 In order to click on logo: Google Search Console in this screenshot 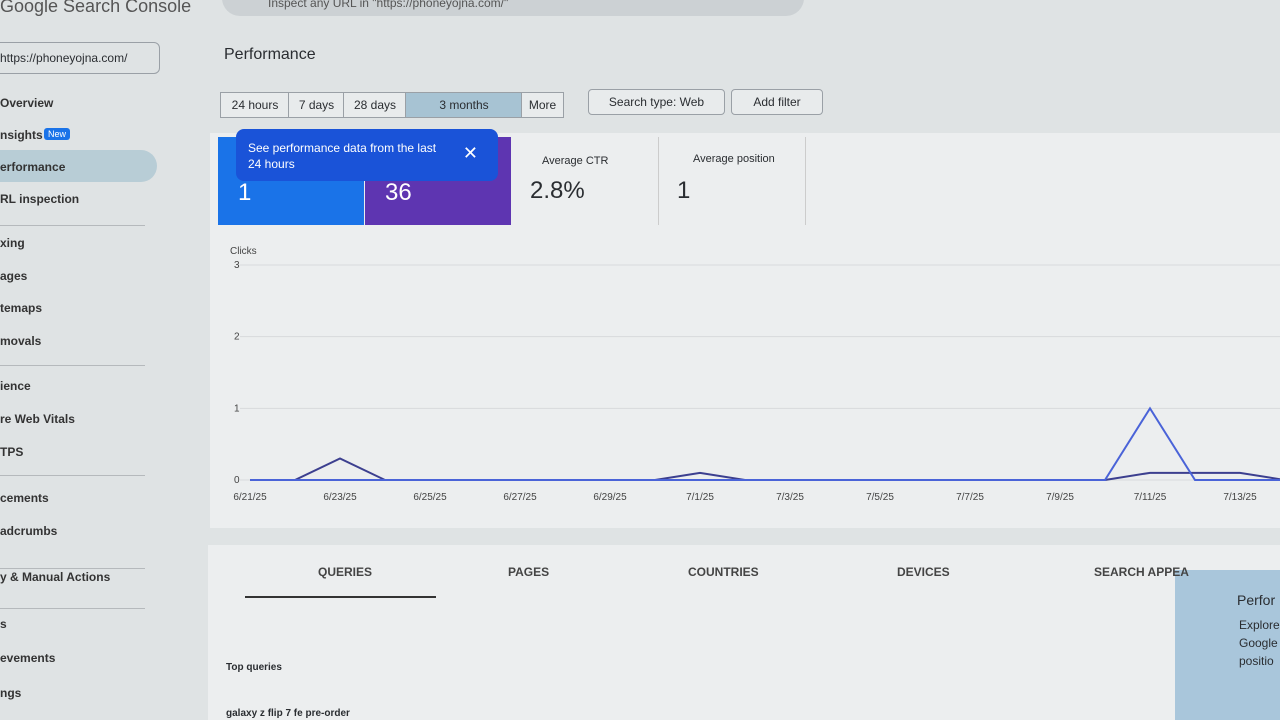, I will do `click(96, 8)`.